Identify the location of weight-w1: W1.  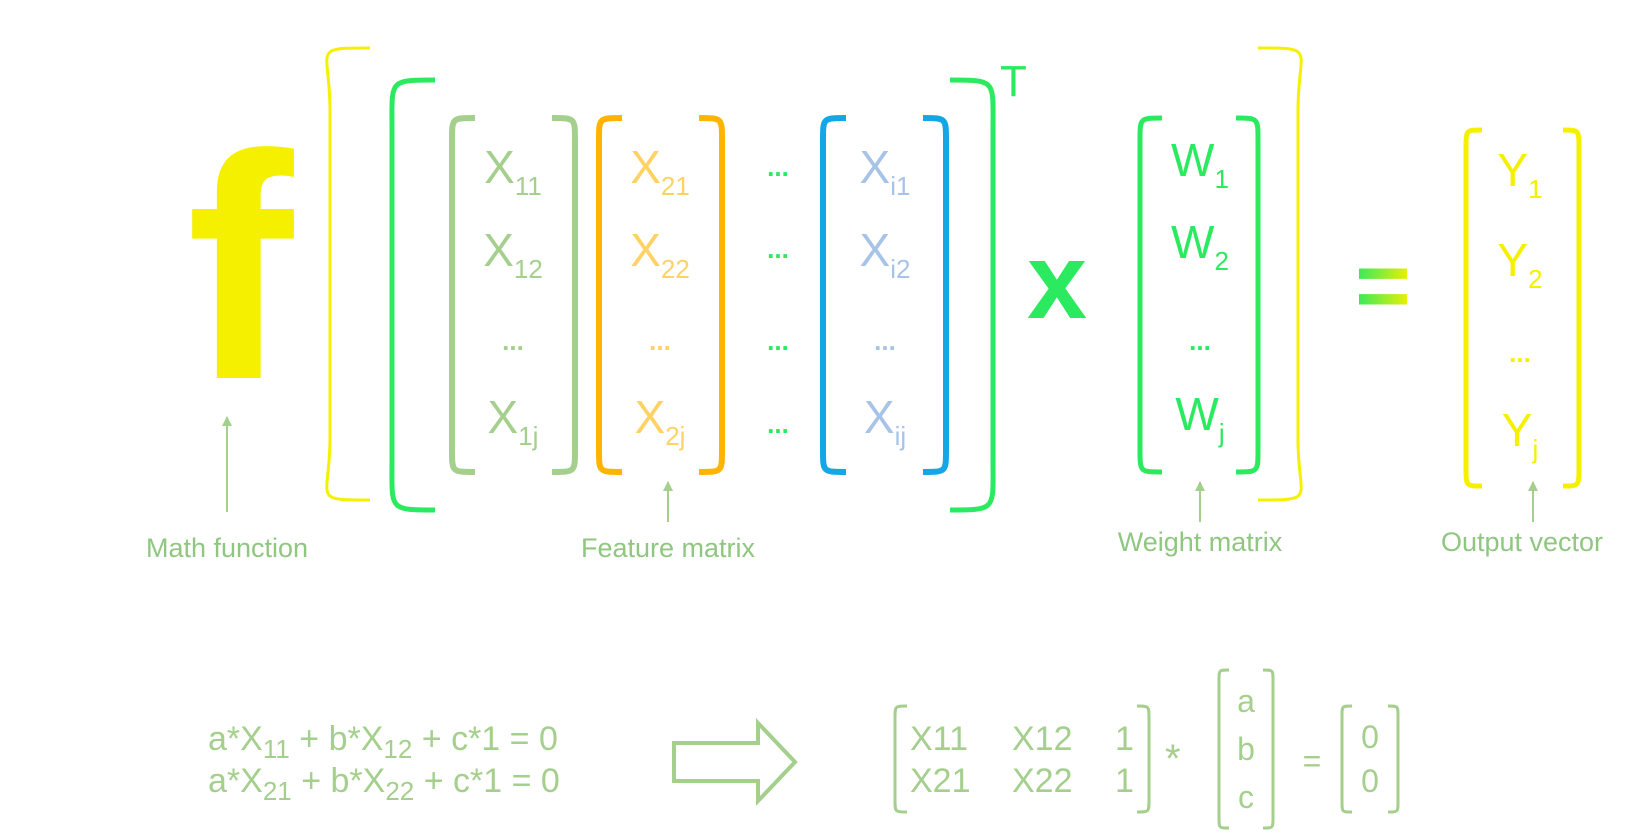
(1200, 164).